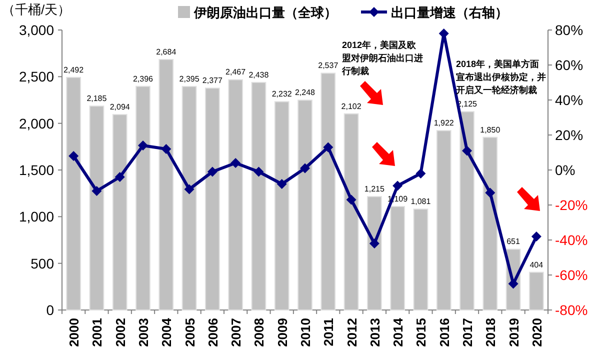 The image size is (601, 353). Describe the element at coordinates (97, 99) in the screenshot. I see `data-label: 2,185` at that location.